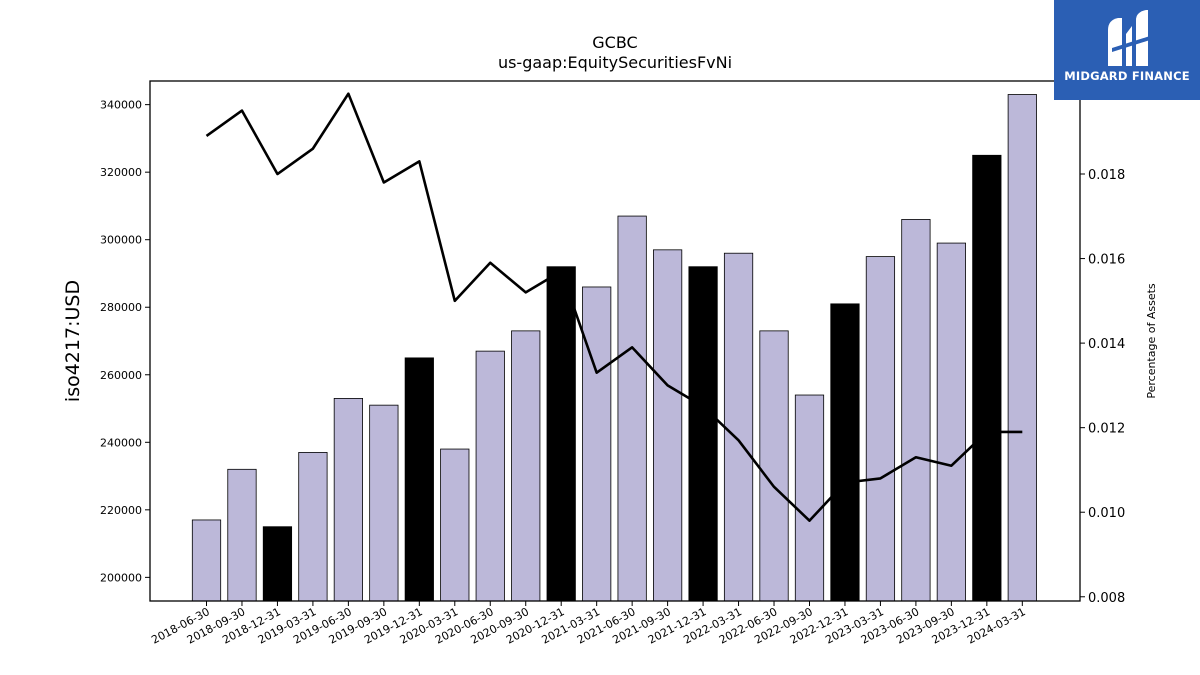  What do you see at coordinates (614, 42) in the screenshot?
I see `chart-title: GCBC` at bounding box center [614, 42].